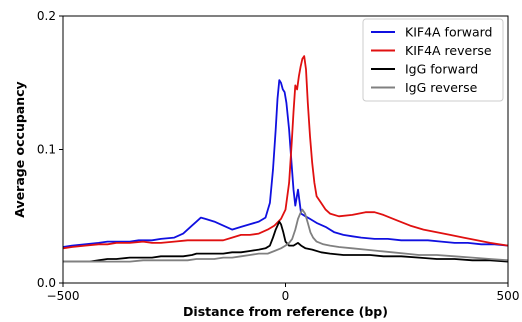 The height and width of the screenshot is (322, 522). Describe the element at coordinates (63, 296) in the screenshot. I see `x-tick-label: −500` at that location.